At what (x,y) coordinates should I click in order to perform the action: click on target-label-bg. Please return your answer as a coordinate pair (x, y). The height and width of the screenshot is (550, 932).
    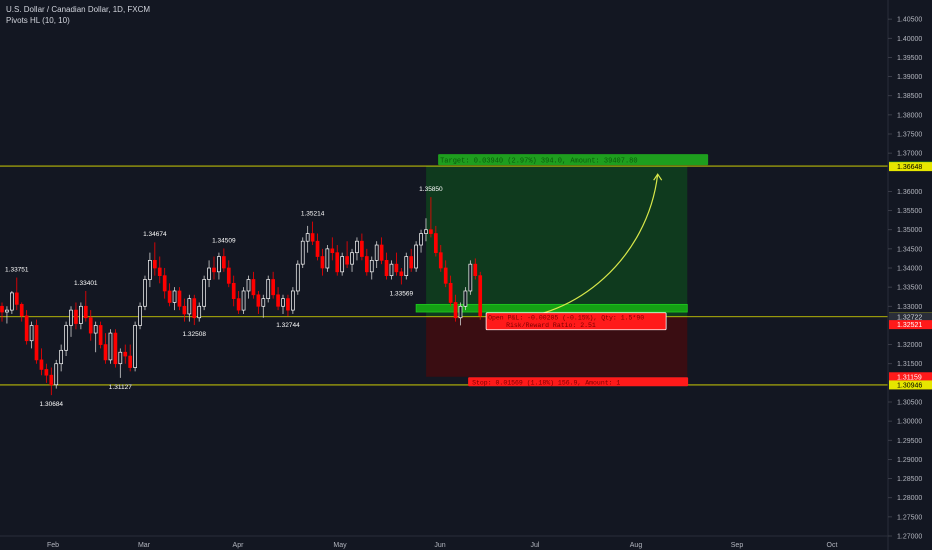
    Looking at the image, I should click on (573, 160).